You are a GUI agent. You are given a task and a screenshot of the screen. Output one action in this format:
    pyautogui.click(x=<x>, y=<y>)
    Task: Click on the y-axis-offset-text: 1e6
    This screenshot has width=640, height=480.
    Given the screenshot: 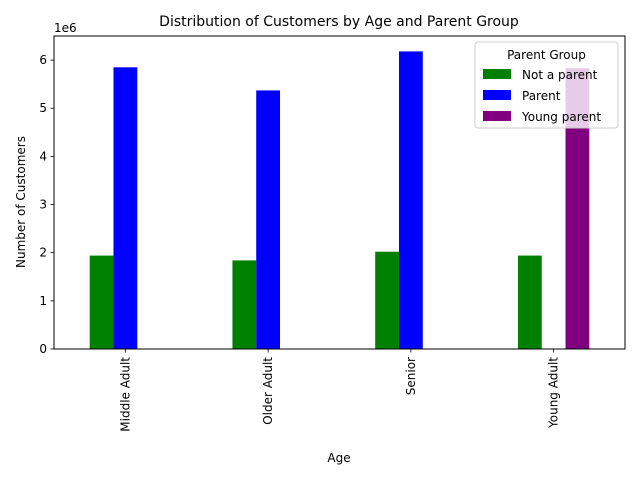 What is the action you would take?
    pyautogui.click(x=65, y=28)
    